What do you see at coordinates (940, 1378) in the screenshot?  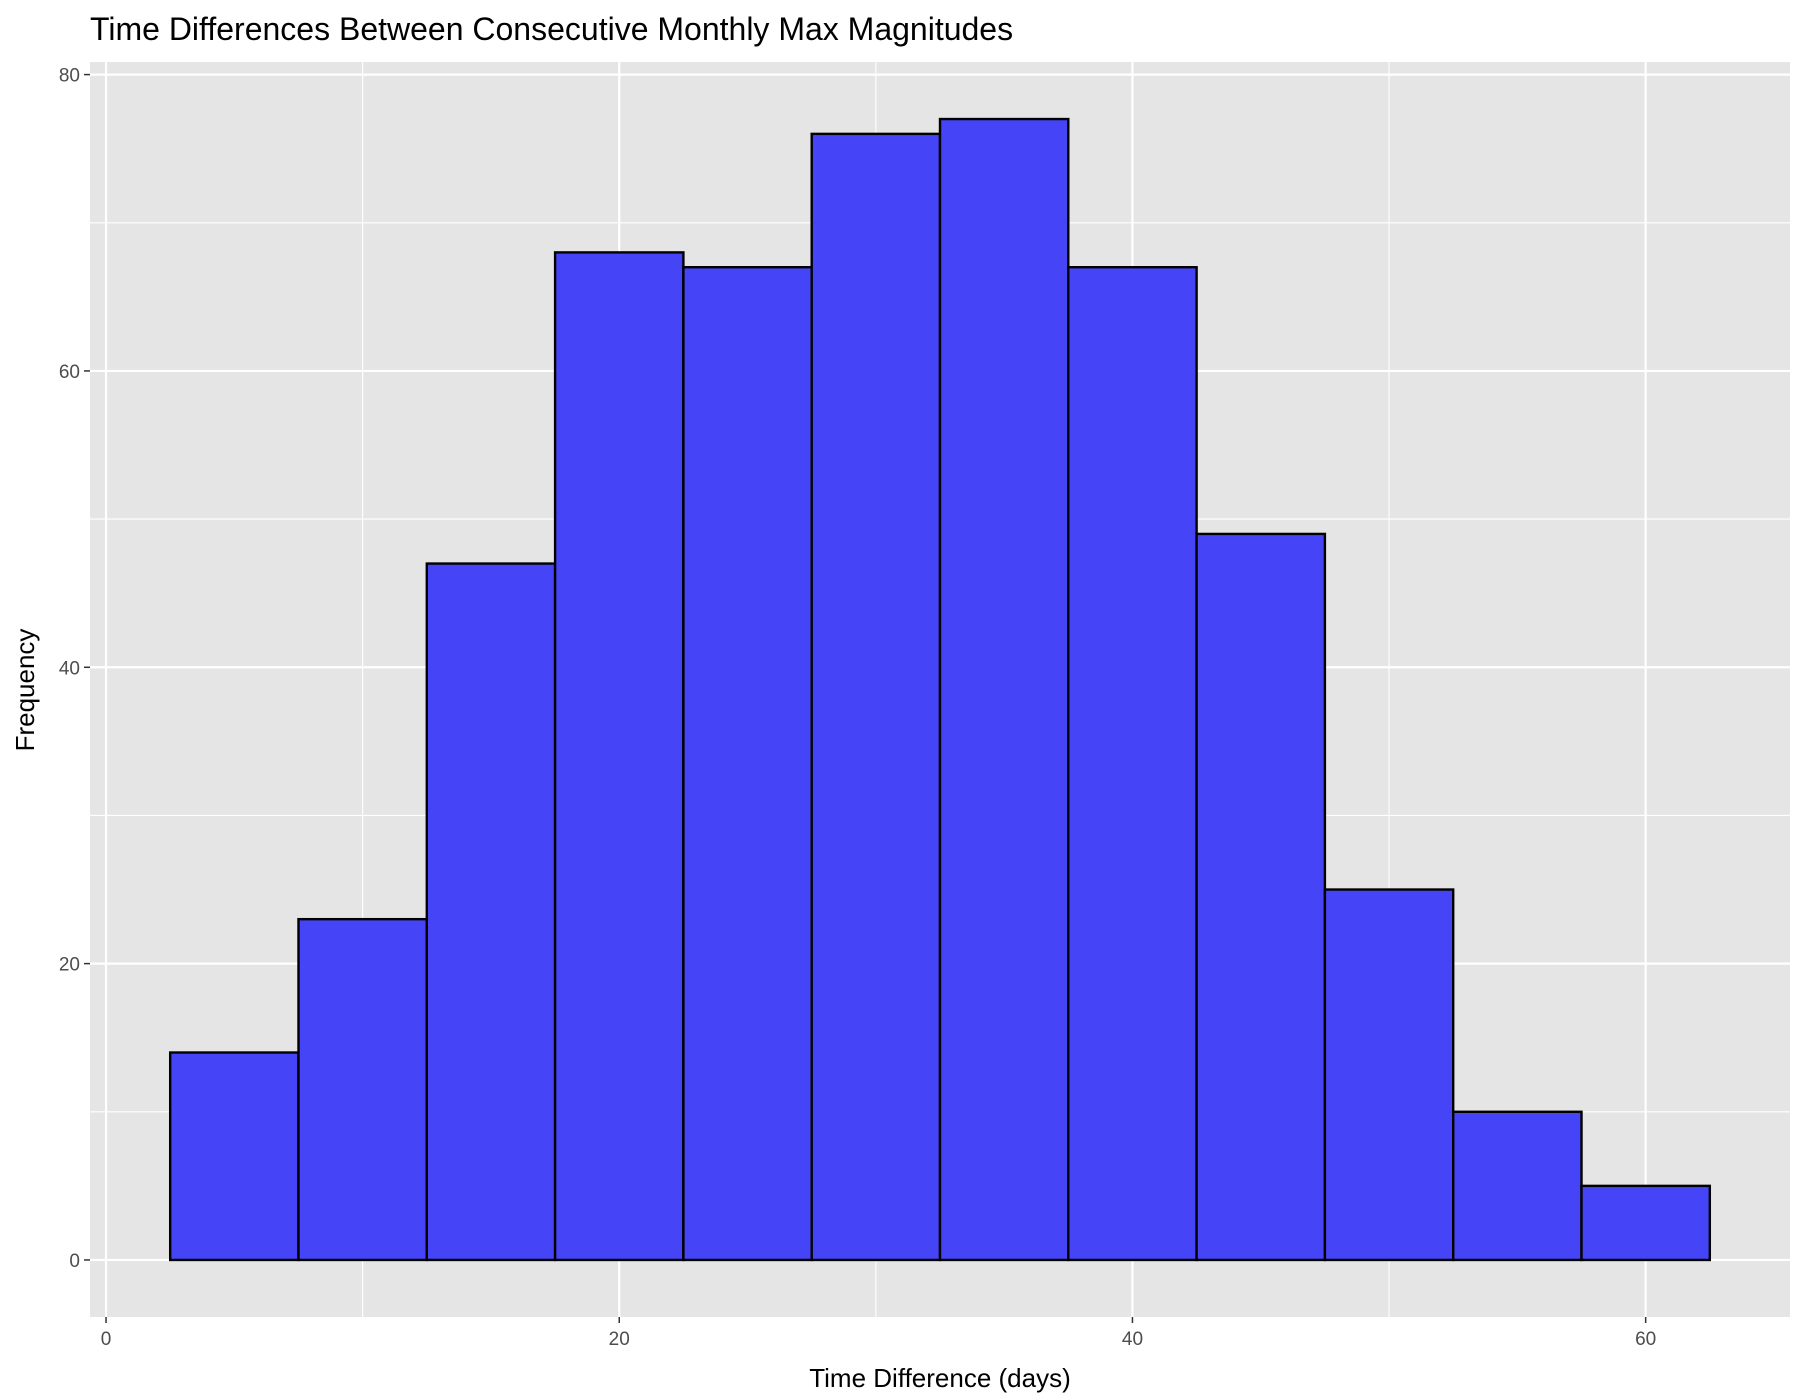 I see `x-axis-title: Time Difference (days)` at bounding box center [940, 1378].